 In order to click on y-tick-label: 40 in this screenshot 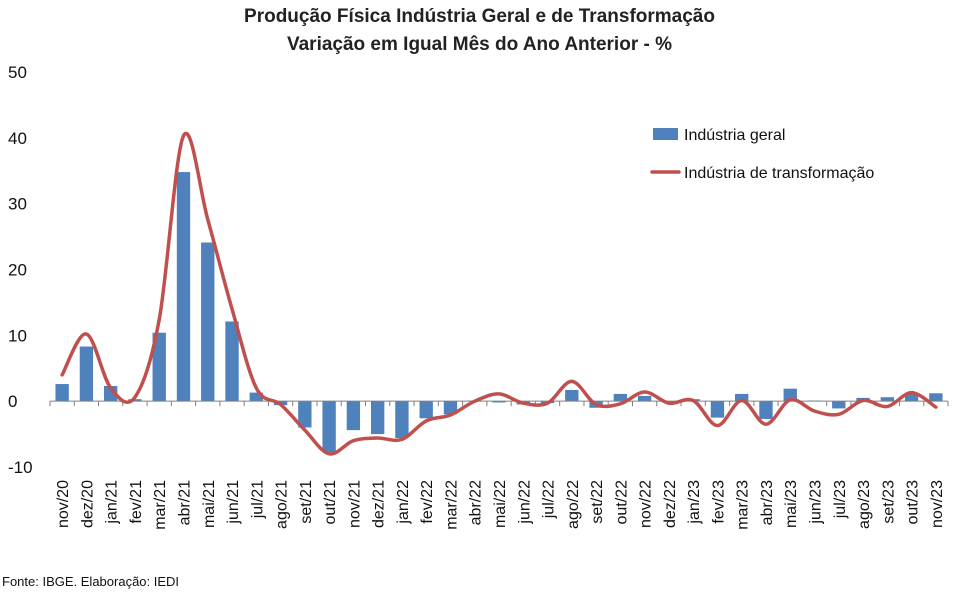, I will do `click(17, 138)`.